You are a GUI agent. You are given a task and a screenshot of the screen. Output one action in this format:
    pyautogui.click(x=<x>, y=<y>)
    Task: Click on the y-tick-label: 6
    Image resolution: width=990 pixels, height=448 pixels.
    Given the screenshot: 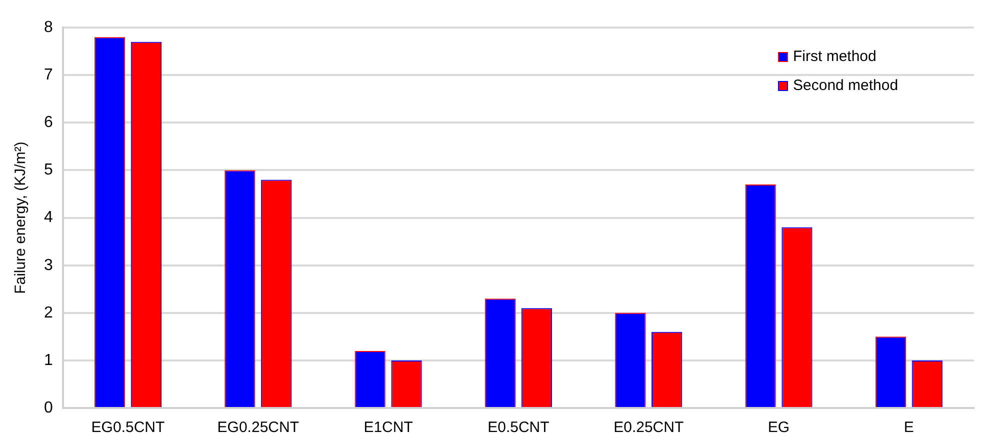 What is the action you would take?
    pyautogui.click(x=48, y=123)
    